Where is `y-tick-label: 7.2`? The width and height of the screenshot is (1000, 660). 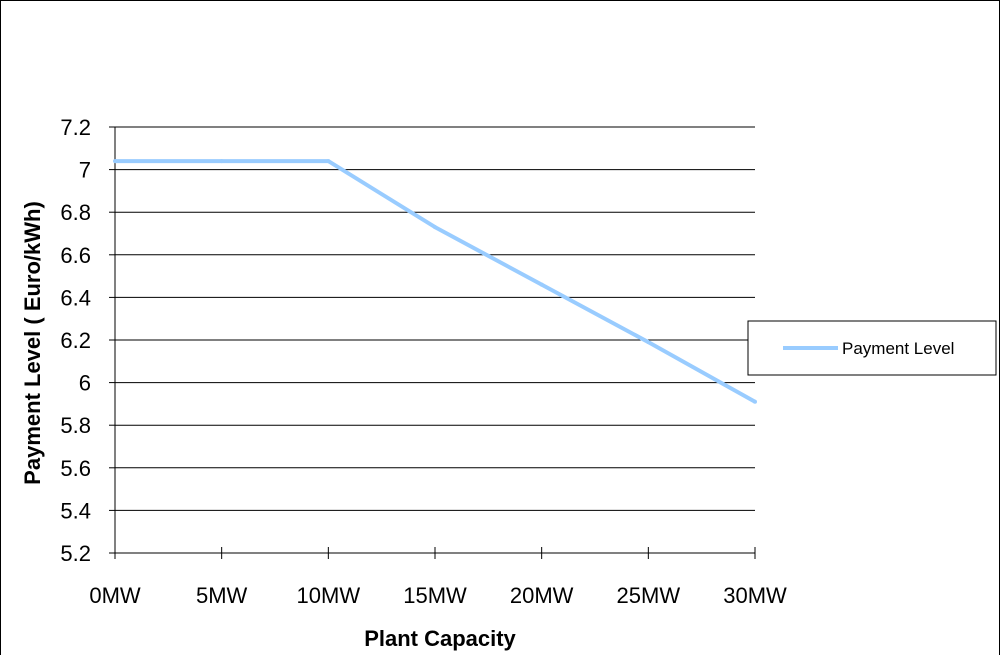
y-tick-label: 7.2 is located at coordinates (75, 127).